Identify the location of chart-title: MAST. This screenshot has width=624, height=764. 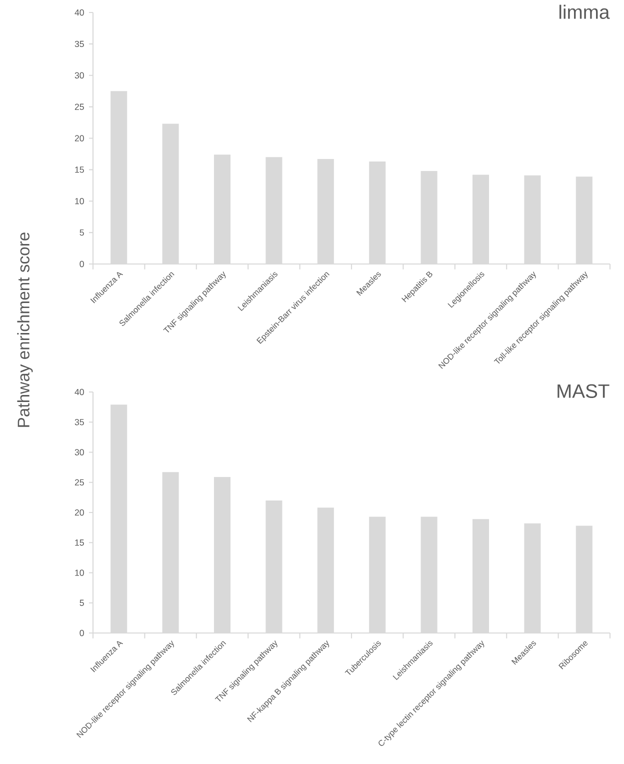
(584, 391).